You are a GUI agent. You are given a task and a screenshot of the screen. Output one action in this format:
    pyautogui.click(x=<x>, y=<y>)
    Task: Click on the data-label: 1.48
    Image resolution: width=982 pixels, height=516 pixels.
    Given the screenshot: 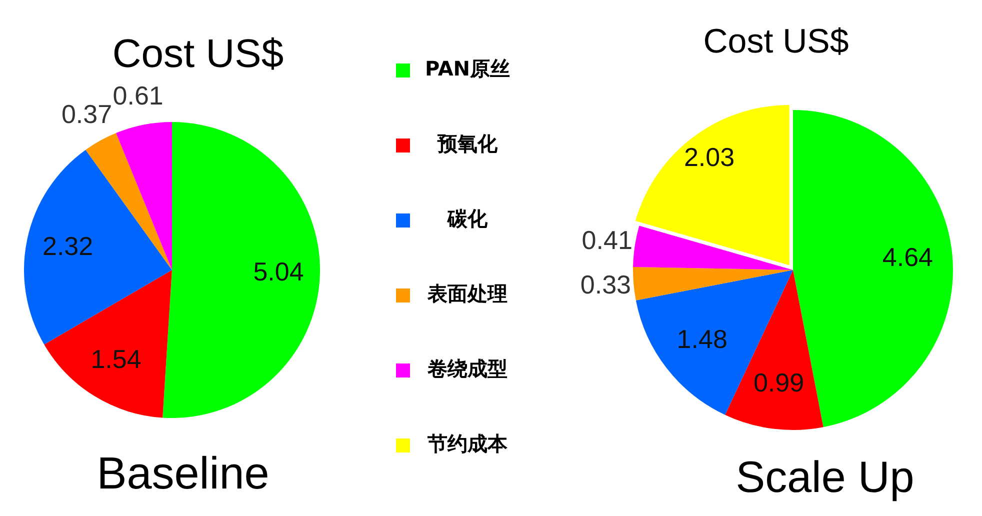 What is the action you would take?
    pyautogui.click(x=702, y=339)
    